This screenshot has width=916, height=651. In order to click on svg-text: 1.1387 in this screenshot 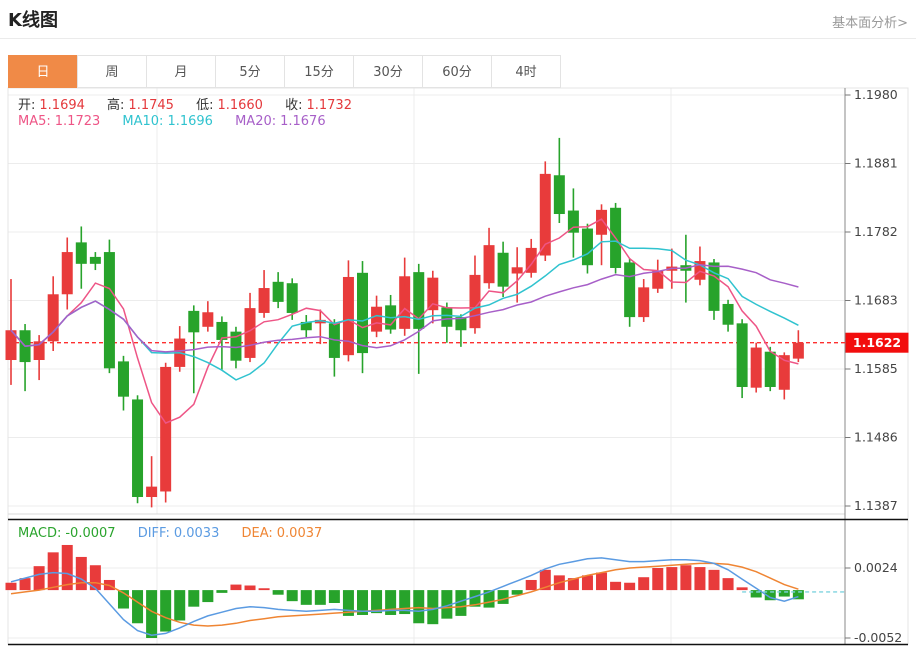, I will do `click(876, 505)`.